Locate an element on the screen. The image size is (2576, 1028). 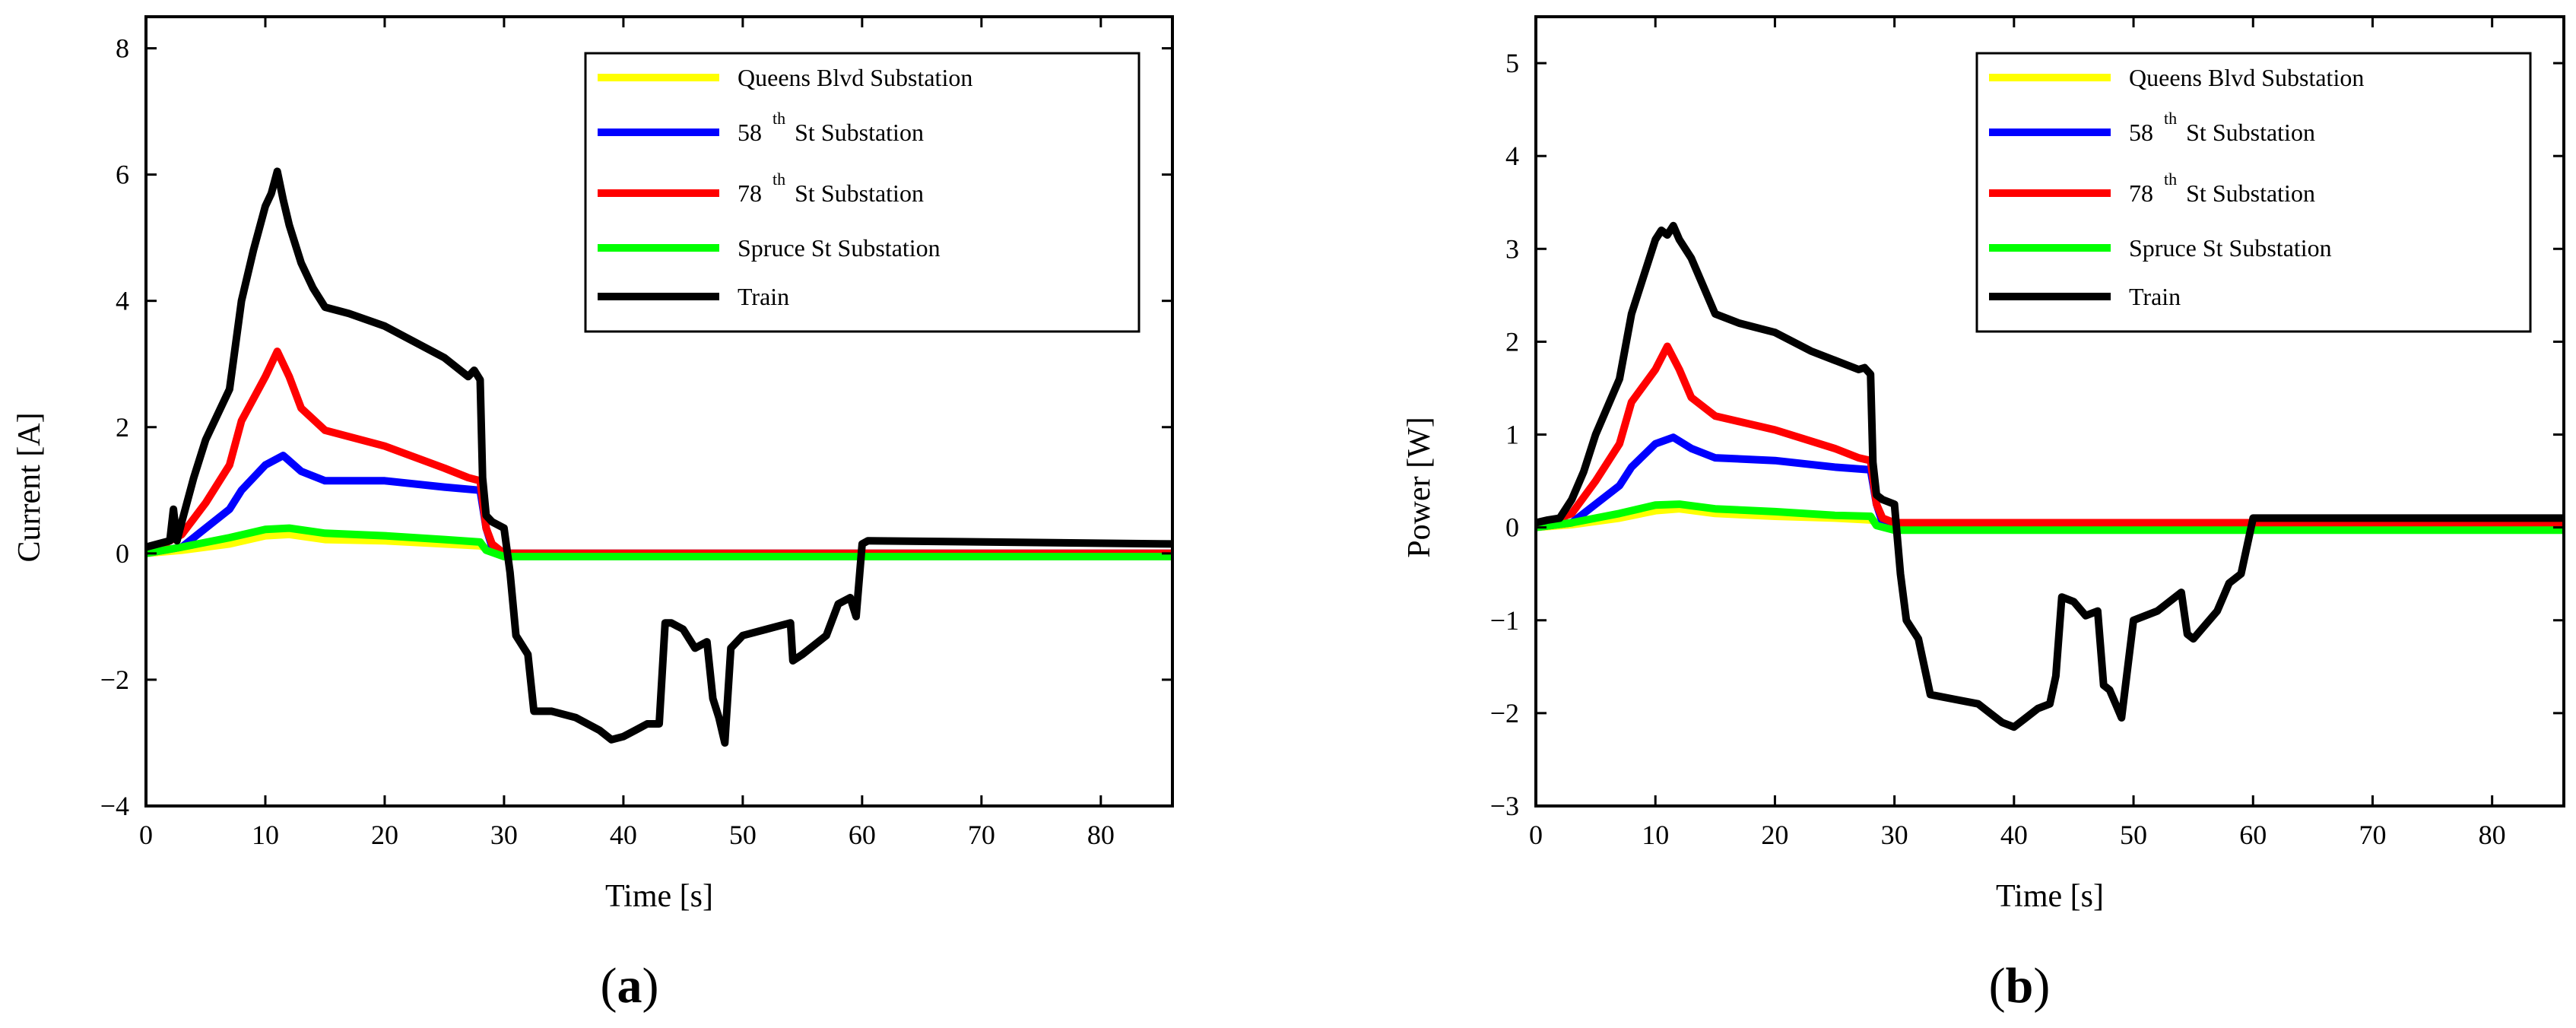
panel-b-legend-label-train: Train is located at coordinates (2155, 296).